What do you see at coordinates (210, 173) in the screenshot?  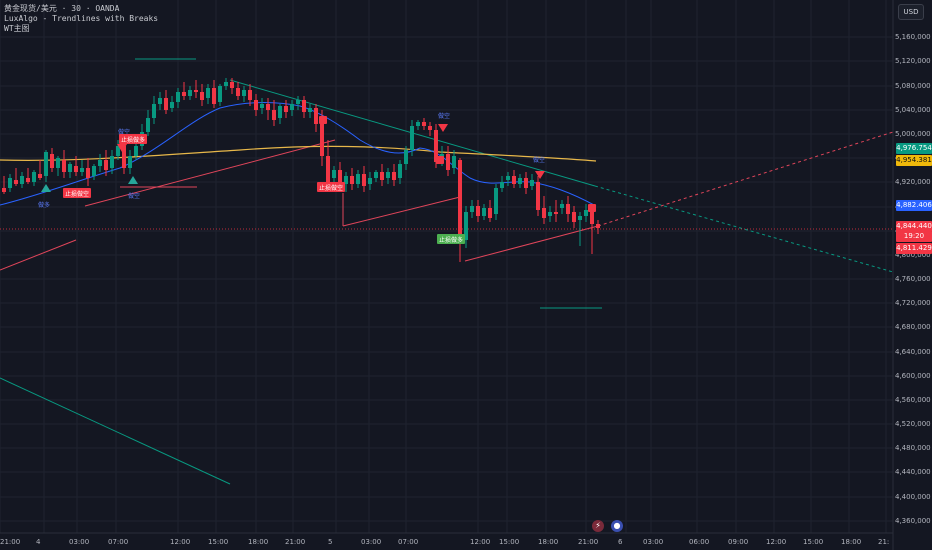 I see `trendline-red-support` at bounding box center [210, 173].